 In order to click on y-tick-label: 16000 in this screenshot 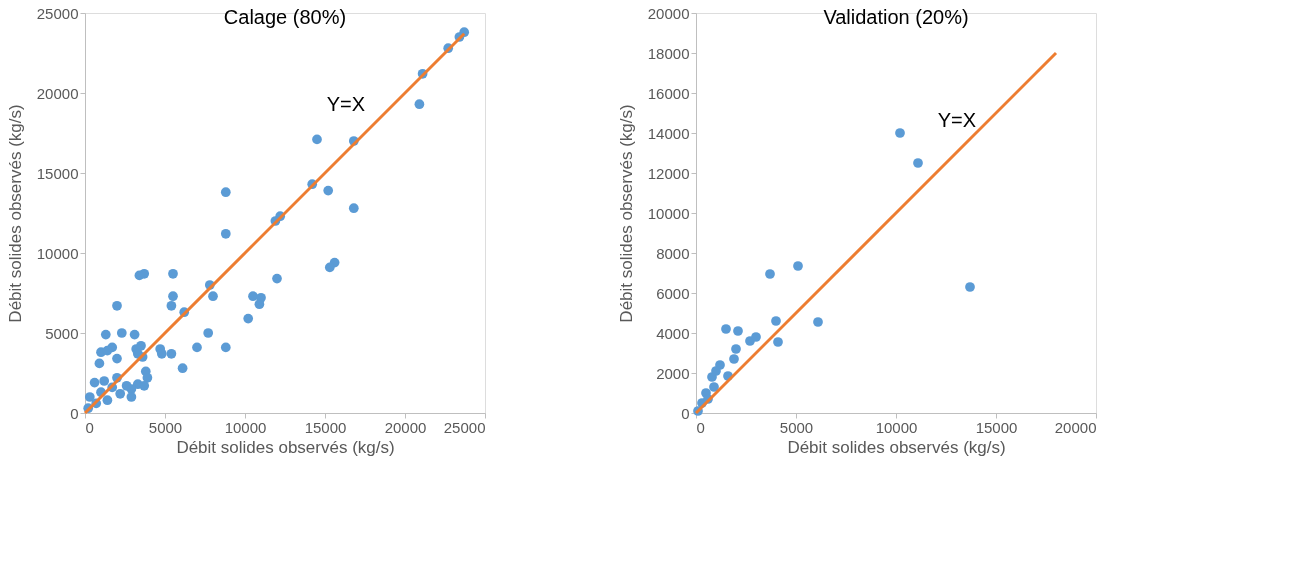, I will do `click(668, 93)`.